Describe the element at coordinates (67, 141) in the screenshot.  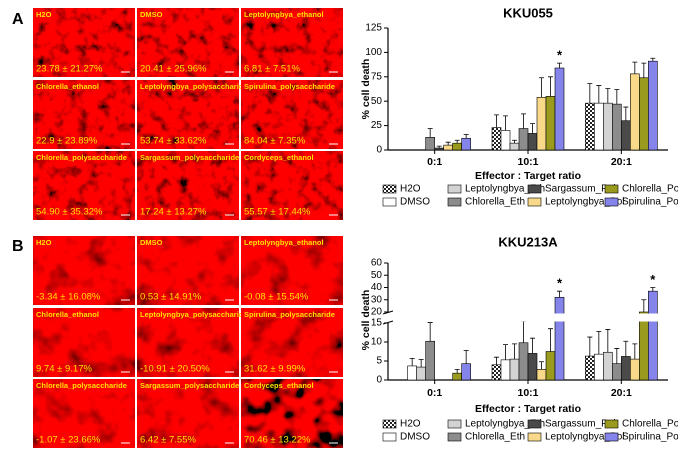
I see `image-value: 22.9 ± 23.89%` at that location.